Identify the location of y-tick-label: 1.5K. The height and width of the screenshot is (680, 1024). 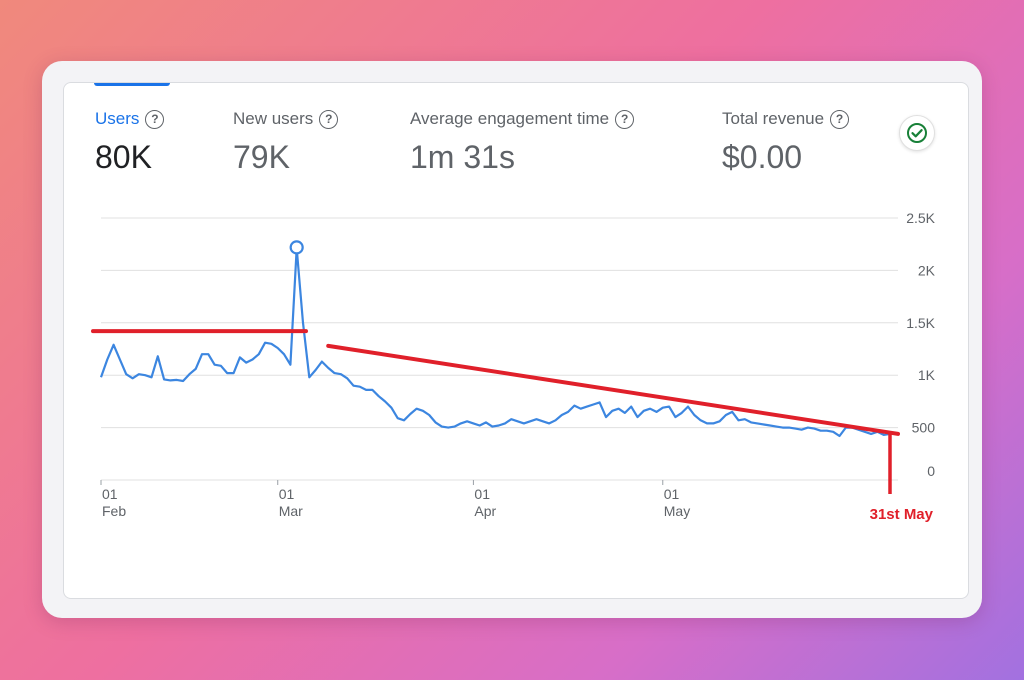
(920, 323).